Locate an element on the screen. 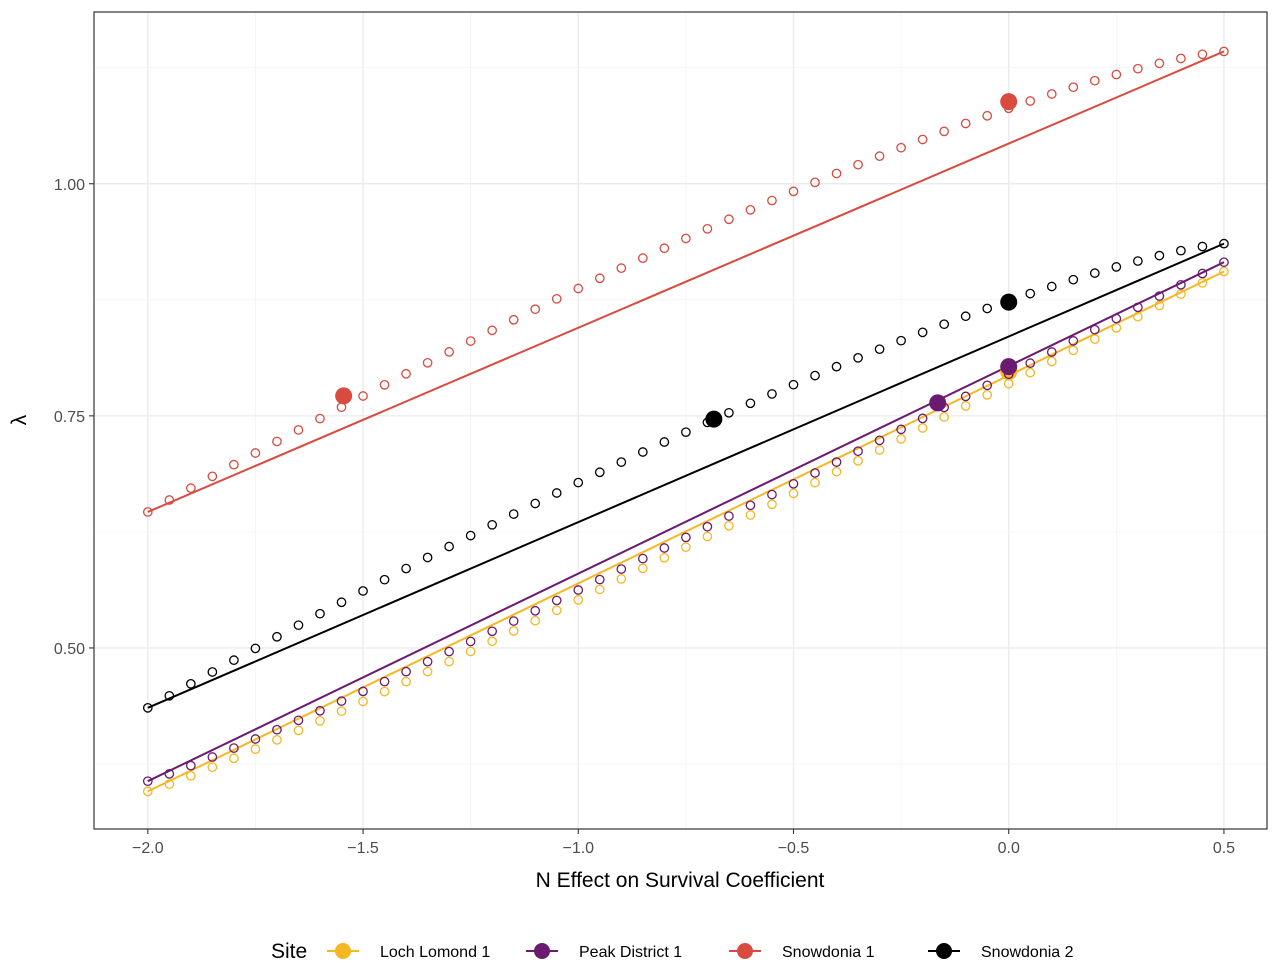  legend-label: Peak District 1 is located at coordinates (630, 952).